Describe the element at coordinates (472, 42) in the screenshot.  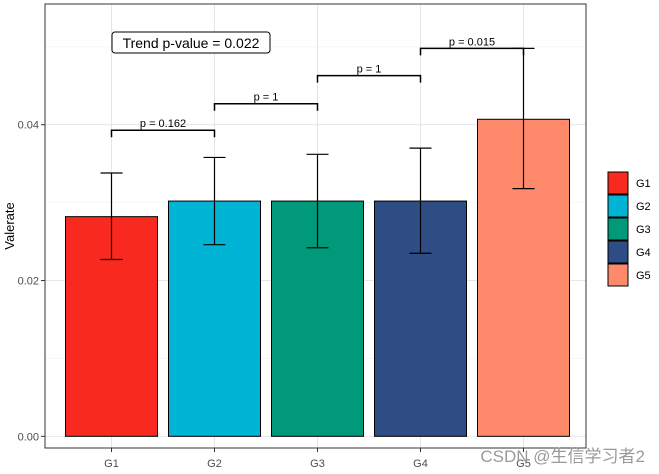
I see `bracket-pvalue-label: p = 0.015` at that location.